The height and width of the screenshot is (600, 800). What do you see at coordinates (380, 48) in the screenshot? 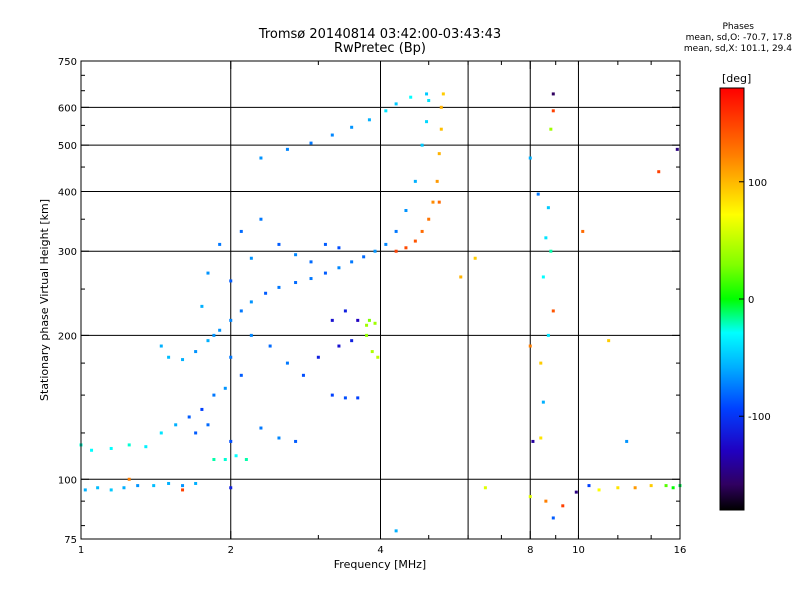
I see `chart-subtitle: RwPretec (Bp)` at bounding box center [380, 48].